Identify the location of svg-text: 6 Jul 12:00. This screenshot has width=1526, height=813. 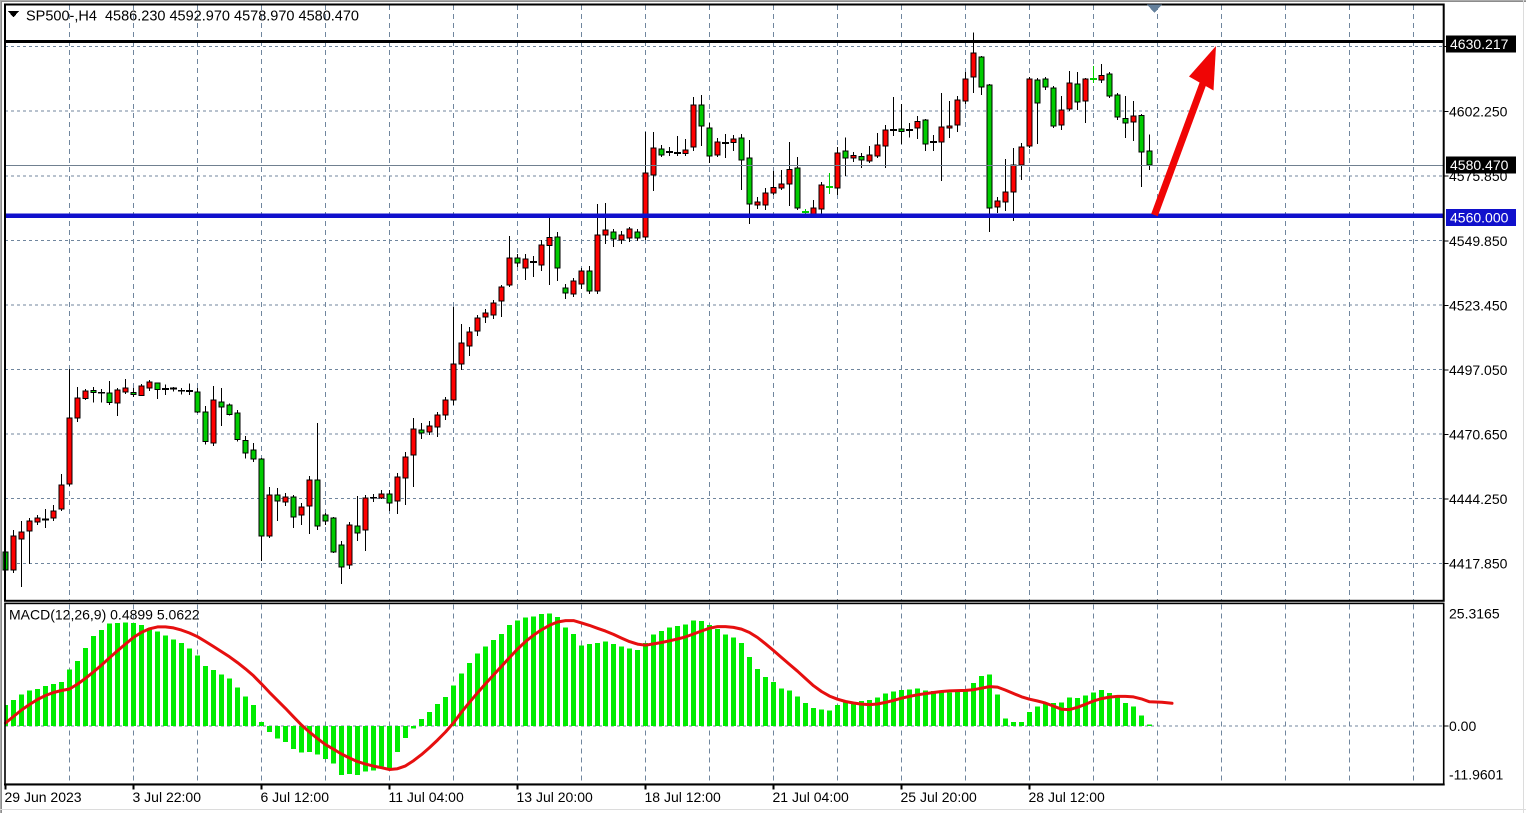
(295, 797).